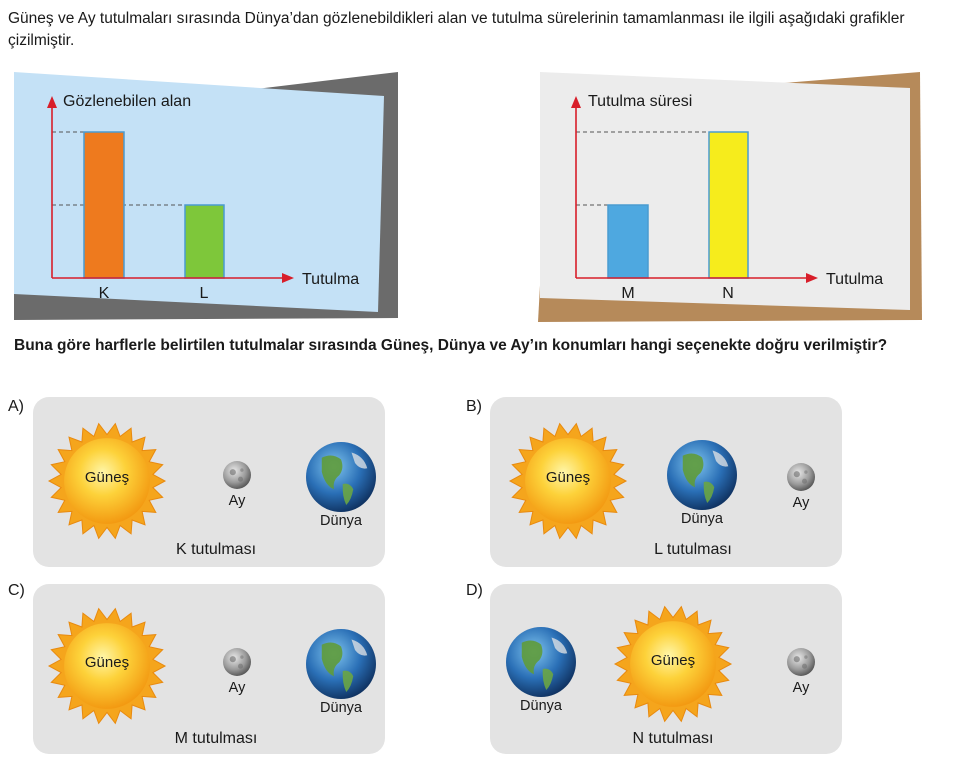  Describe the element at coordinates (628, 241) in the screenshot. I see `bar-M` at that location.